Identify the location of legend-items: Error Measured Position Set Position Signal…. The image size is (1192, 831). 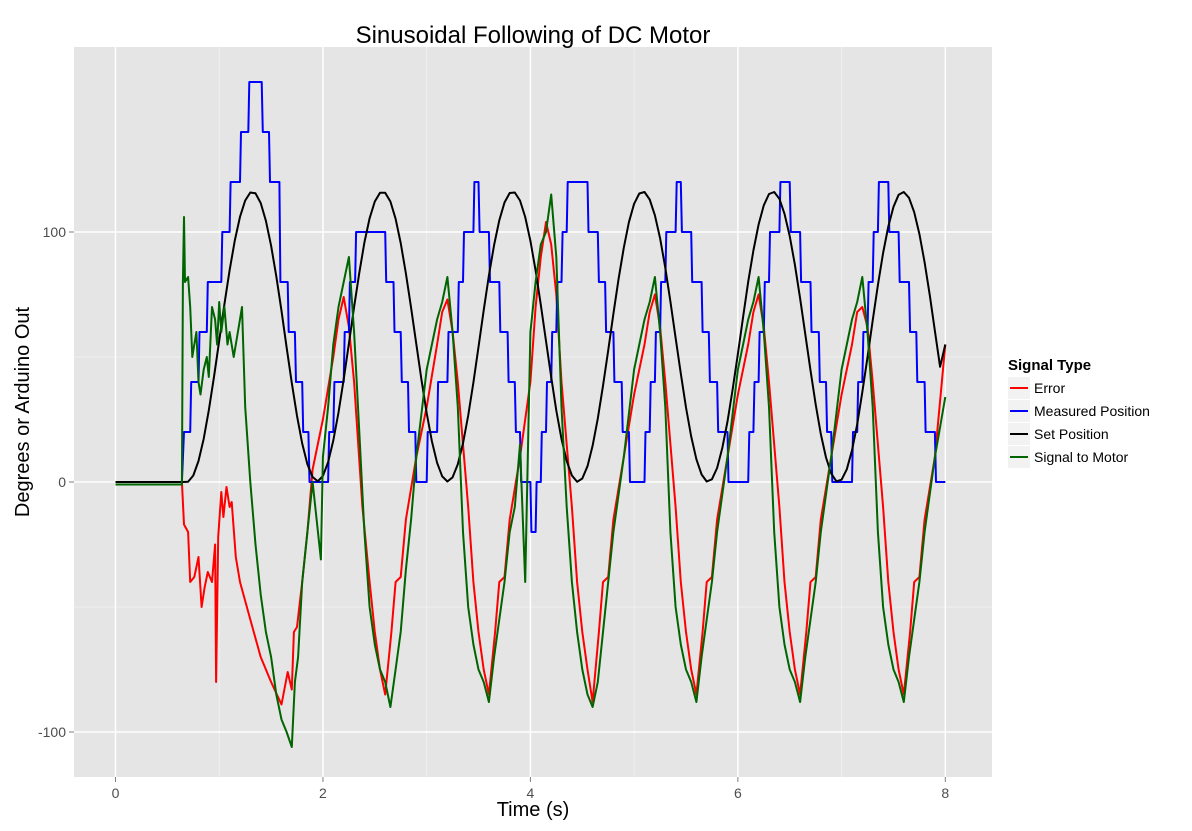
(1079, 422).